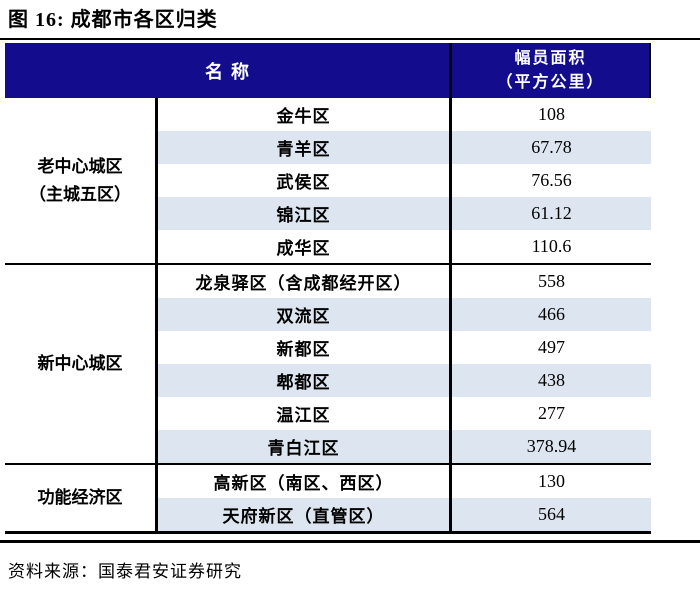 Image resolution: width=700 pixels, height=589 pixels. I want to click on table-row: 郫都区 438, so click(404, 380).